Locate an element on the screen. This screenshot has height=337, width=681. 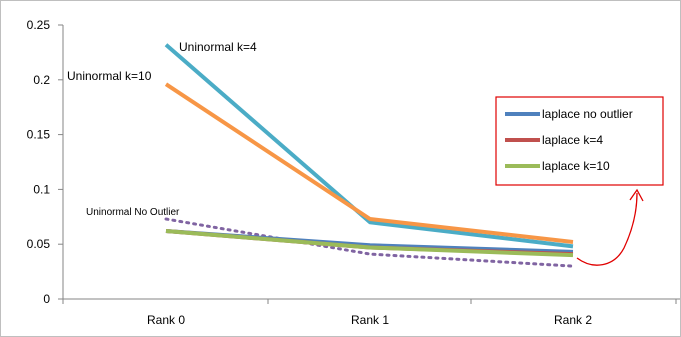
x-category-label: Rank 2 is located at coordinates (573, 320).